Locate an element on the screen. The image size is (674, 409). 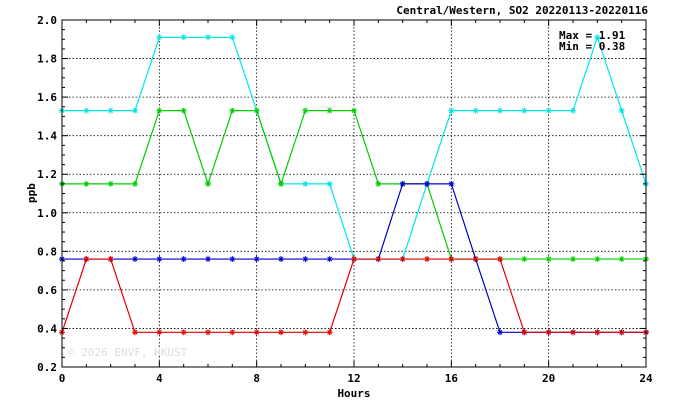
y-tick-label: 1.0 is located at coordinates (47, 213).